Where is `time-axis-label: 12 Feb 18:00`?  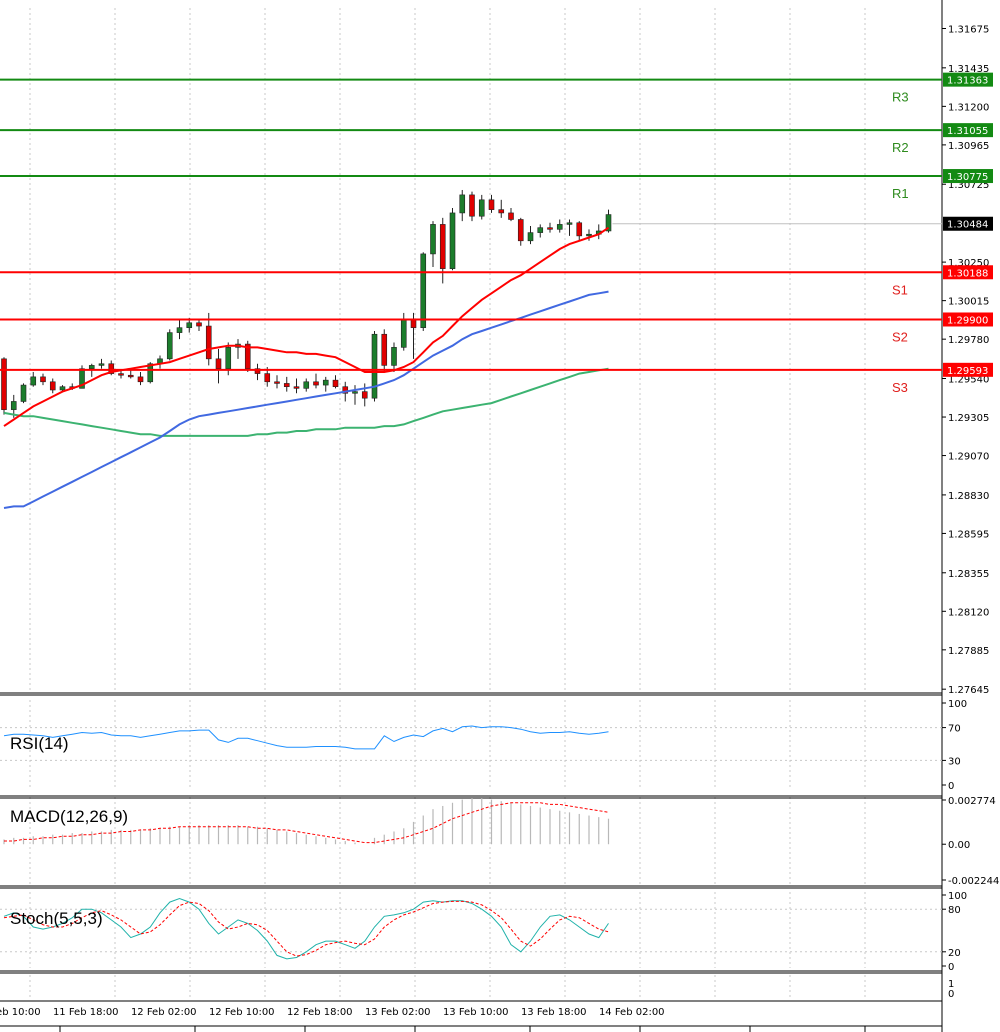
time-axis-label: 12 Feb 18:00 is located at coordinates (320, 1012).